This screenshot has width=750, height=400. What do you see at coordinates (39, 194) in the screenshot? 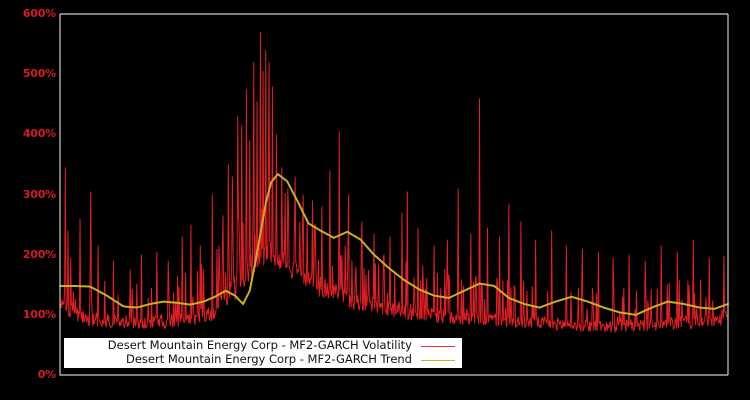
I see `y-tick-label: 300%` at bounding box center [39, 194].